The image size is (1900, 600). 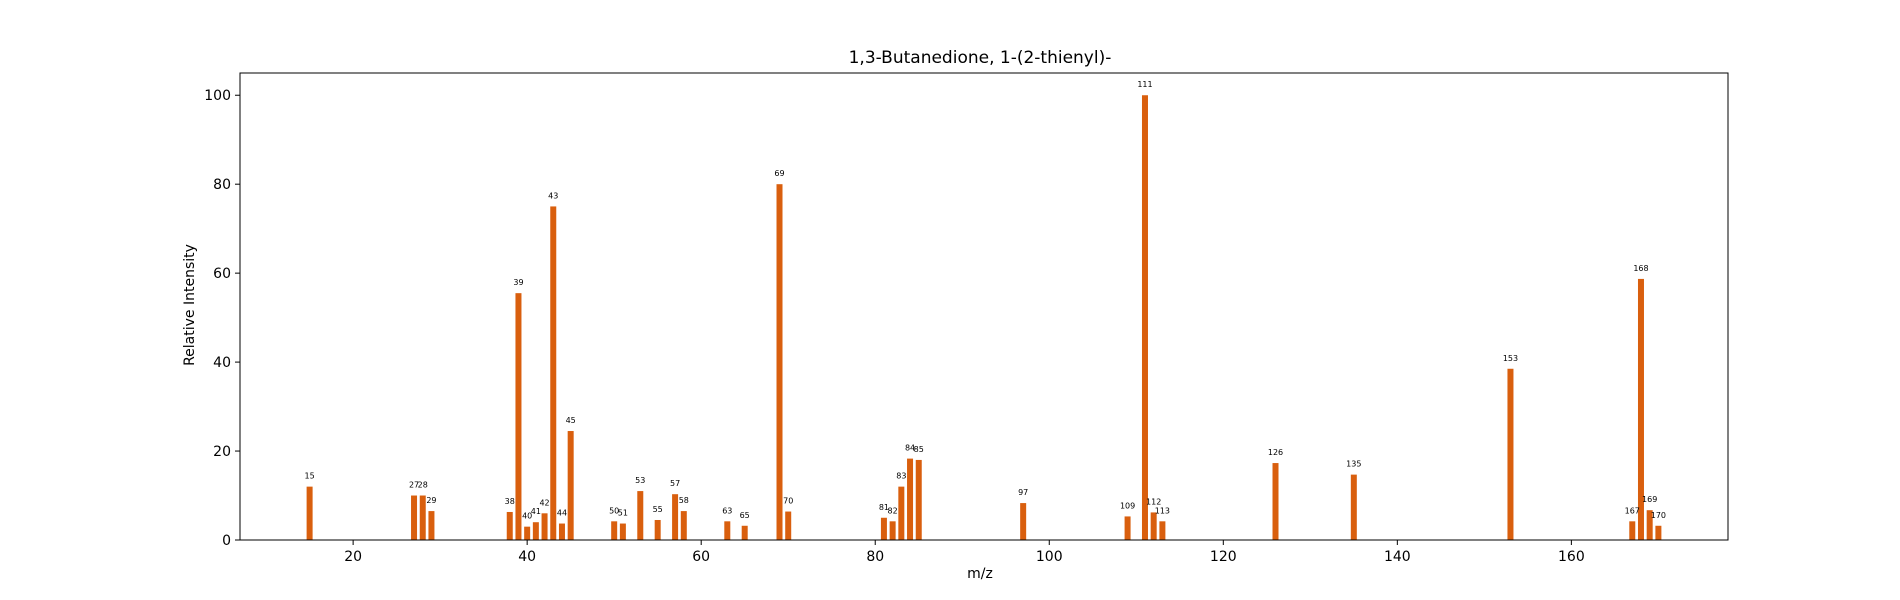 I want to click on bar-label-mz-97: 97, so click(x=1023, y=492).